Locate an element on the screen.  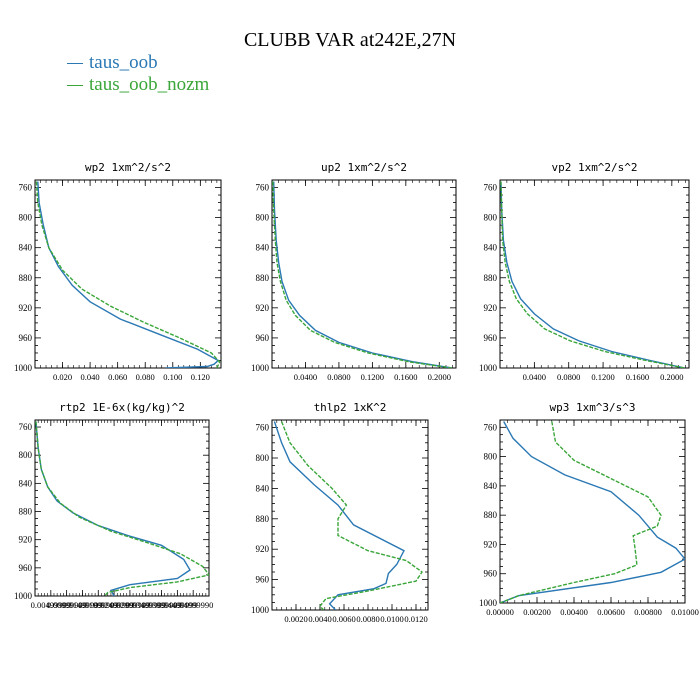
legend-label-taus-oob-nozm: taus_oob_nozm is located at coordinates (149, 84).